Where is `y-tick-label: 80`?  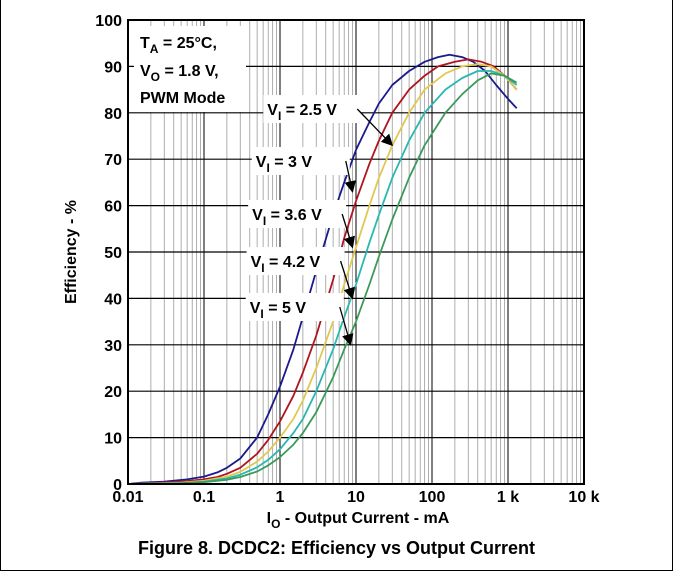
y-tick-label: 80 is located at coordinates (113, 114).